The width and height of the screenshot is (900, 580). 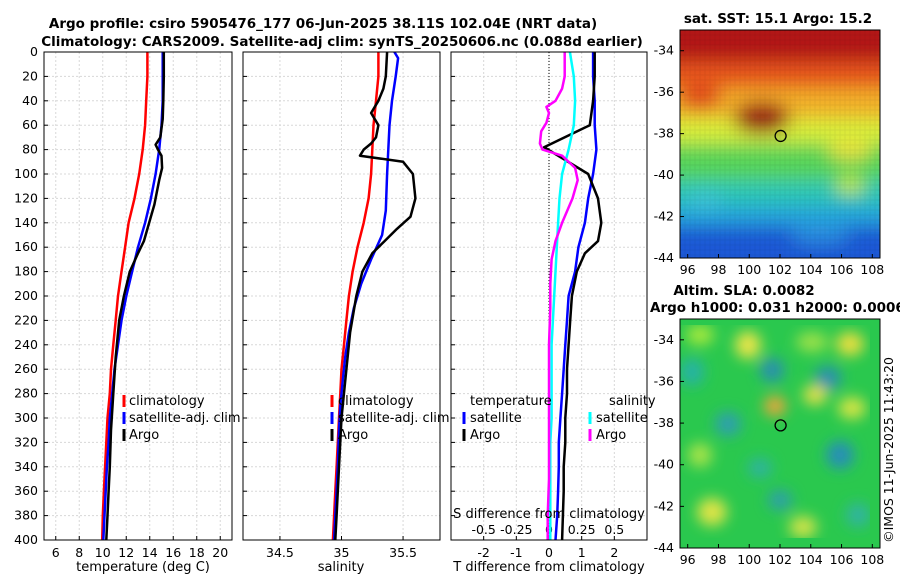 I want to click on x-tick-label: 1, so click(x=582, y=552).